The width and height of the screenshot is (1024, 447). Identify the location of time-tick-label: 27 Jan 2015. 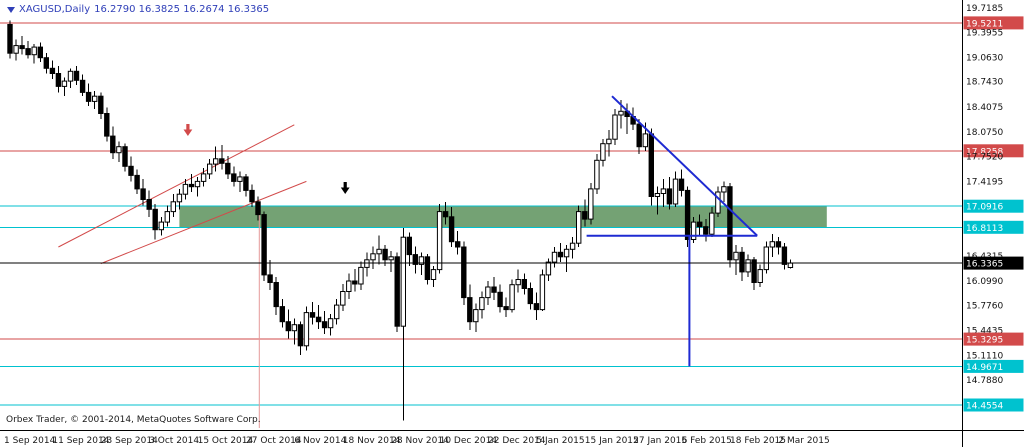
(660, 441).